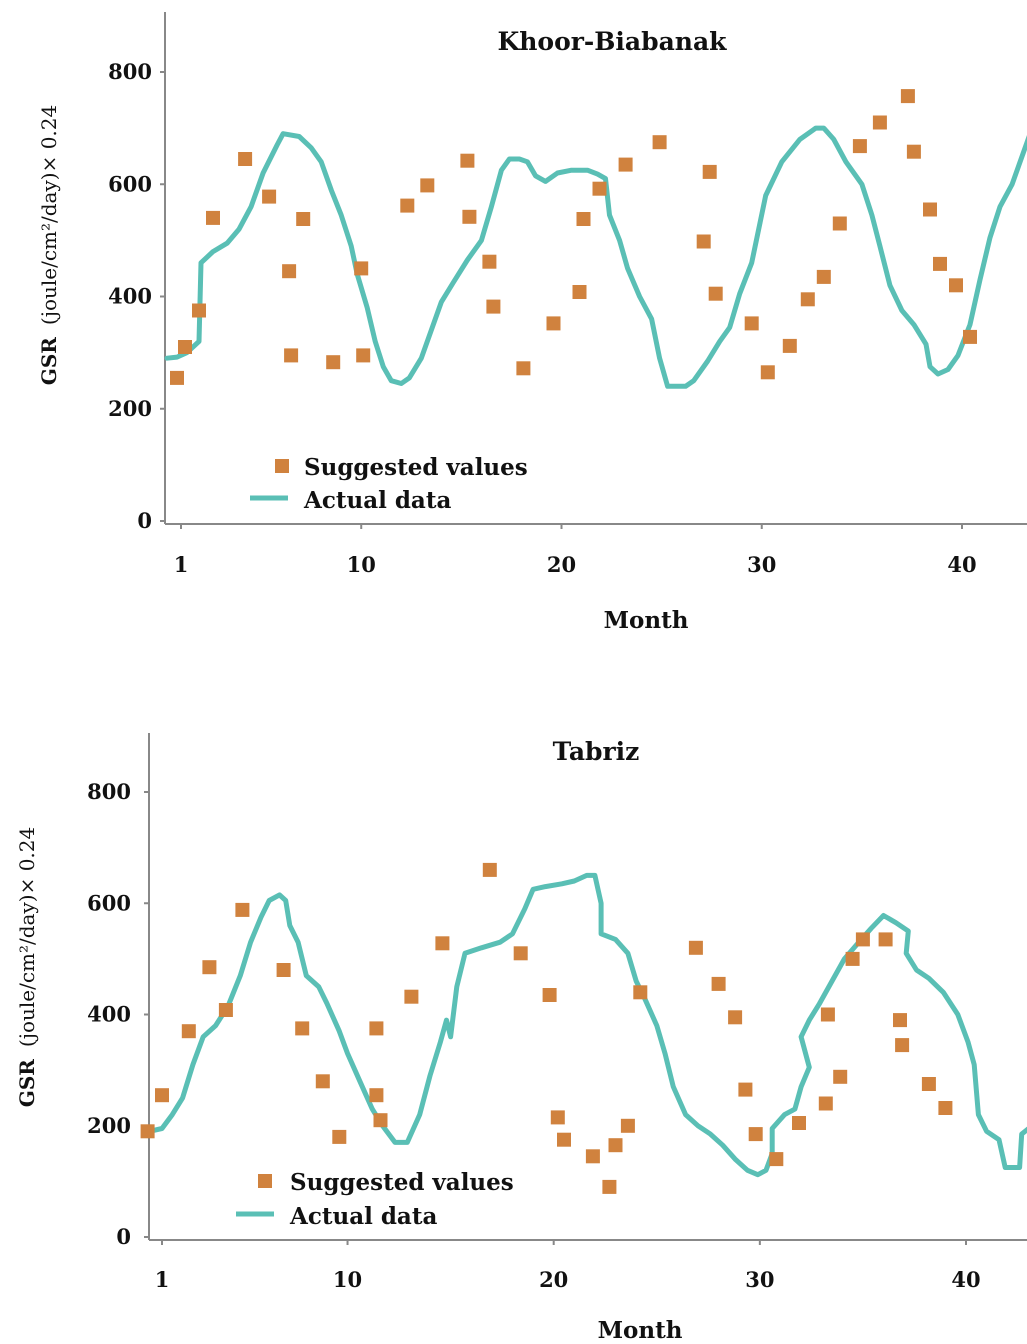  I want to click on x-tick-label: 20, so click(553, 1279).